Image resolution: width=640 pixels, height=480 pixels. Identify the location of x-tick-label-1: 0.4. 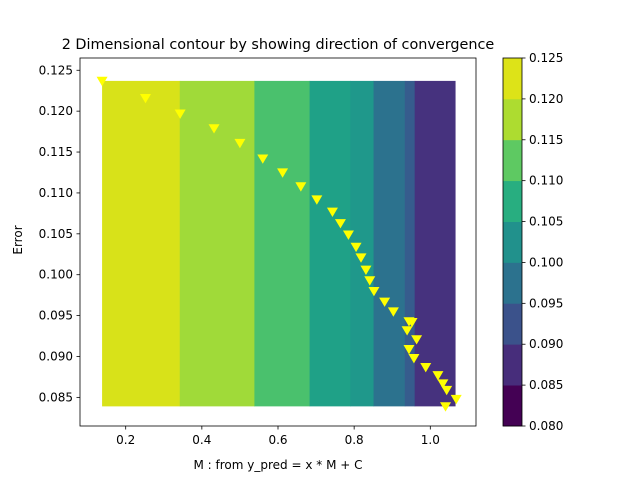
(201, 440).